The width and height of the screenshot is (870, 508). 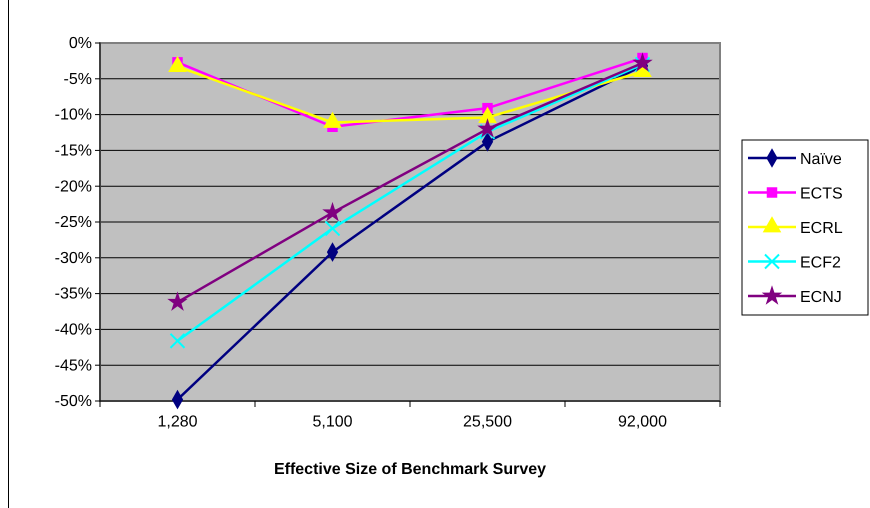 I want to click on x-tick-label: 5,100, so click(x=332, y=421).